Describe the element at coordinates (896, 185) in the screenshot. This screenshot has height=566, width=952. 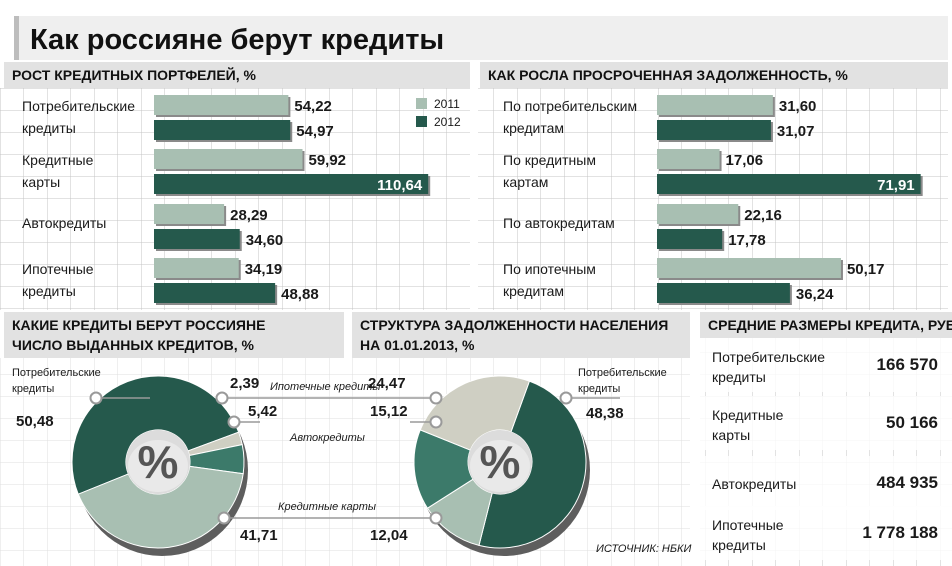
I see `overdue-value-label: 71,91` at that location.